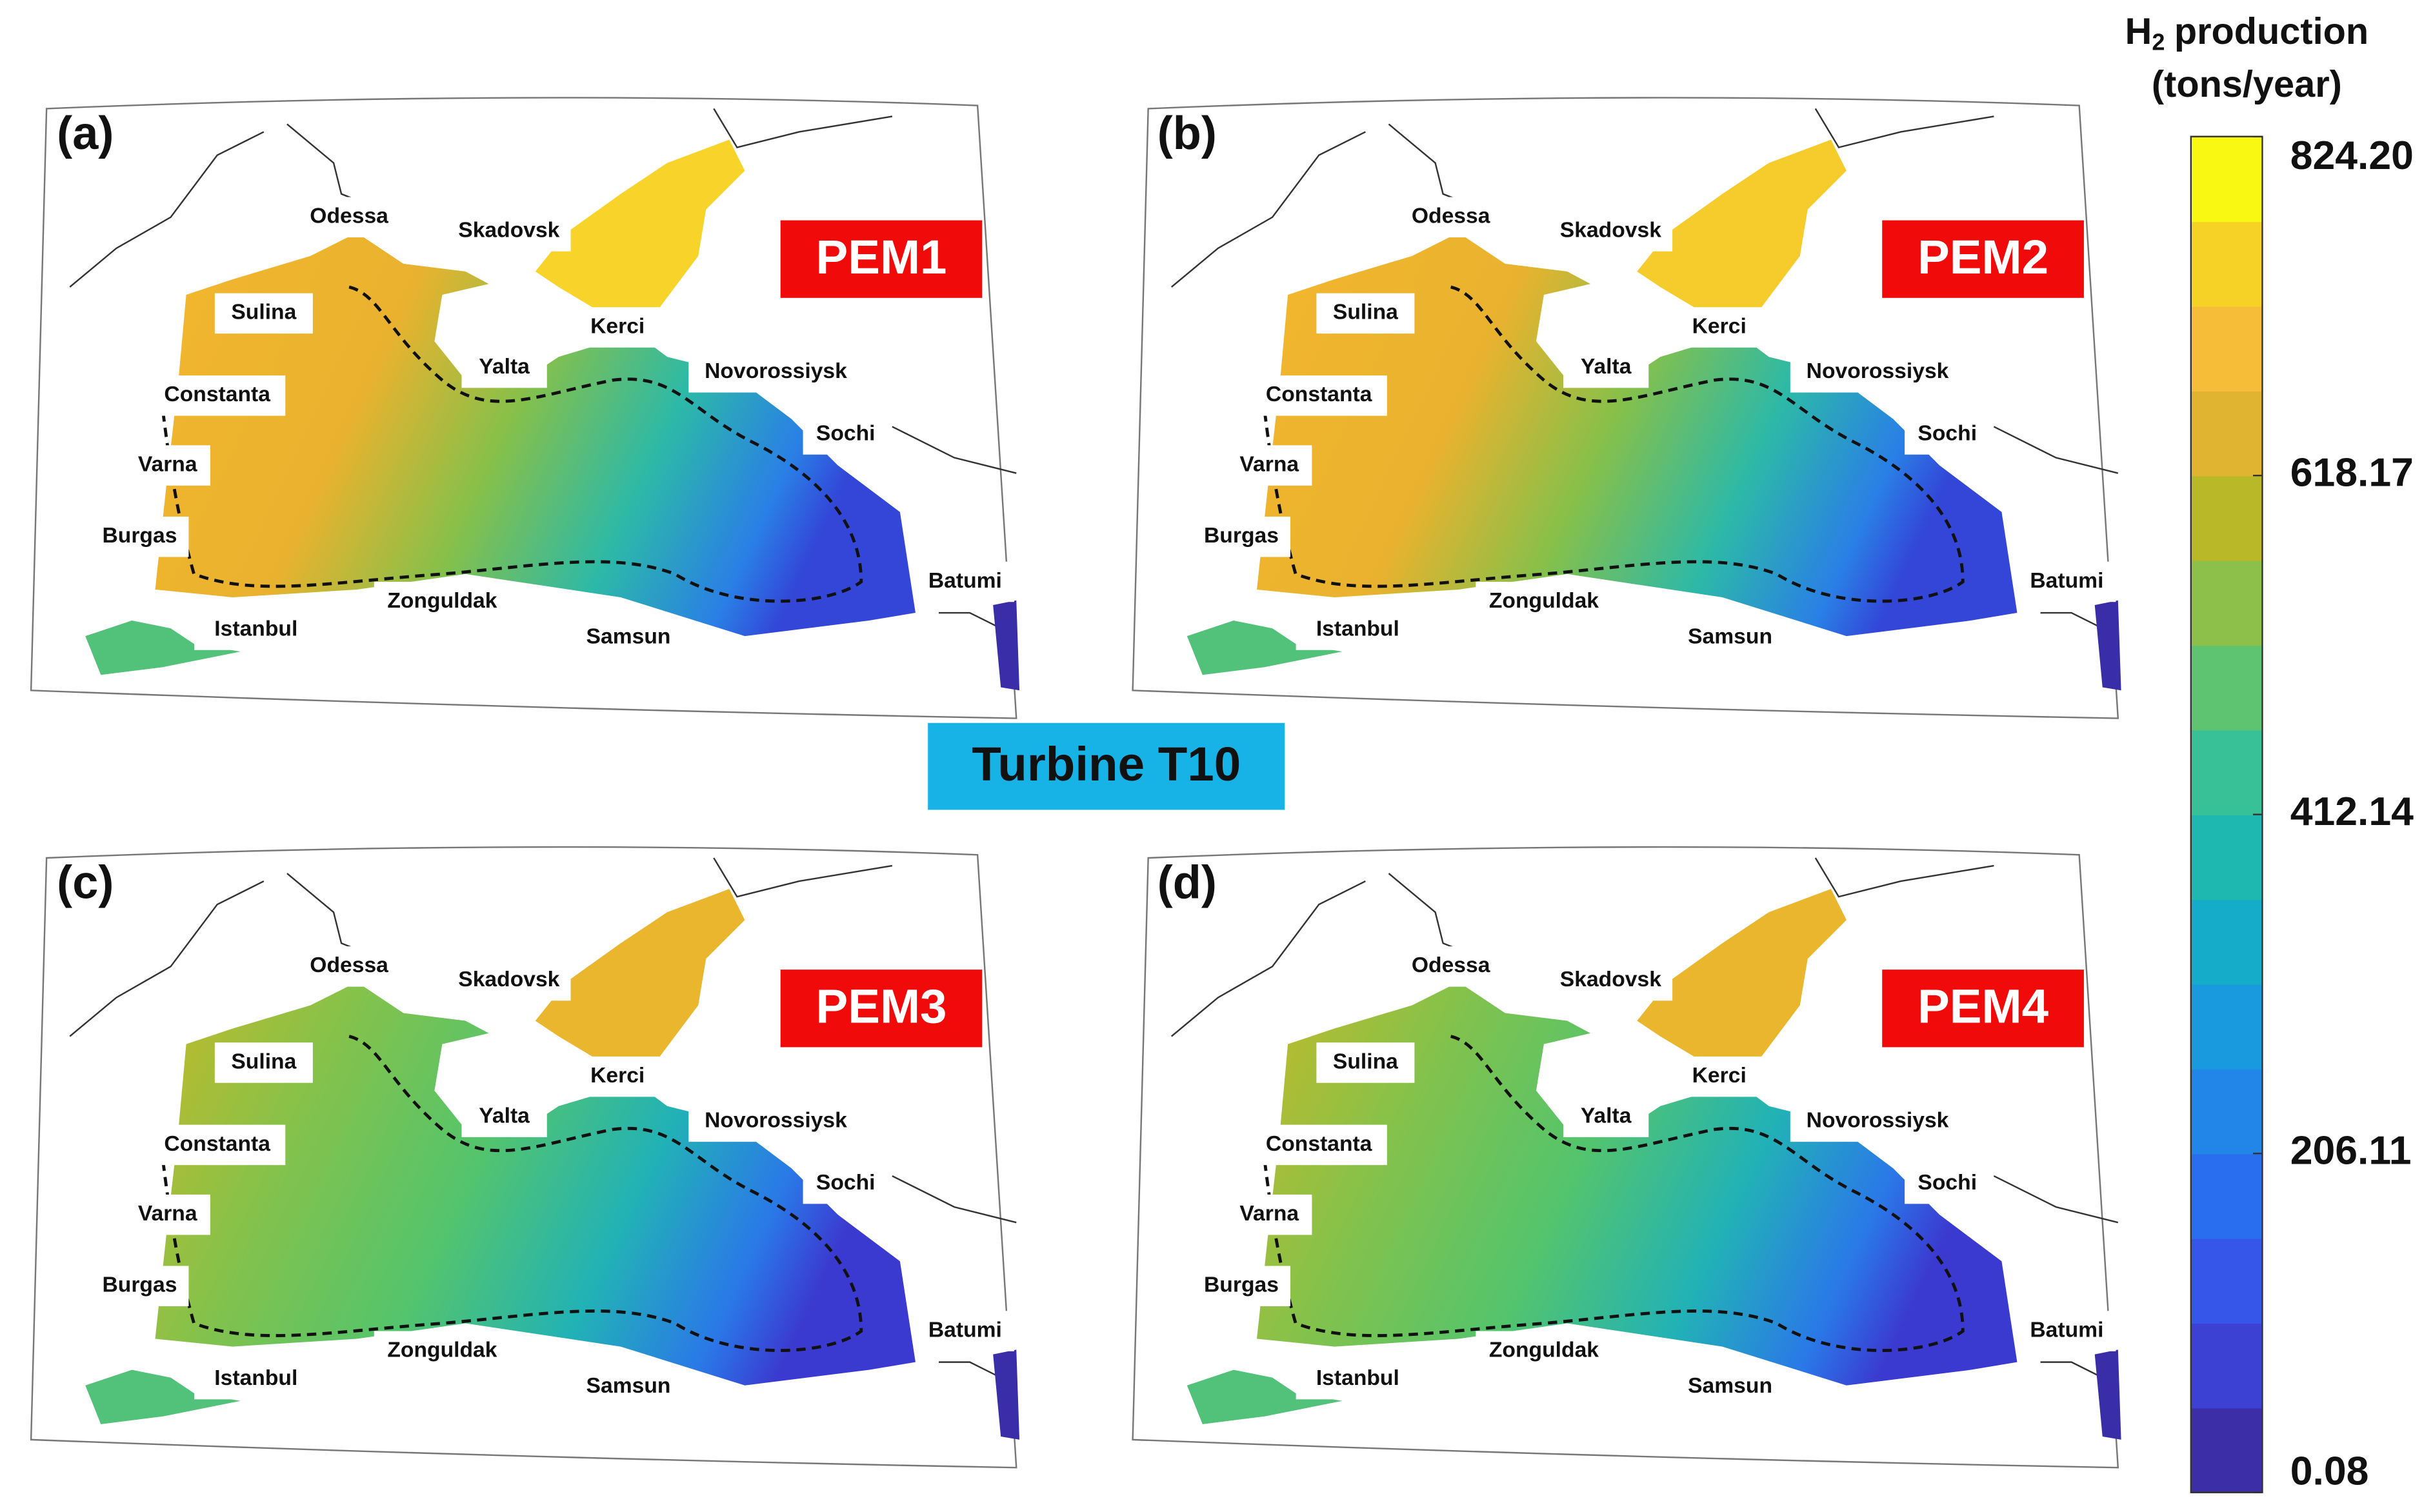 This screenshot has width=2433, height=1512. I want to click on city-label: Novorossiysk, so click(776, 1121).